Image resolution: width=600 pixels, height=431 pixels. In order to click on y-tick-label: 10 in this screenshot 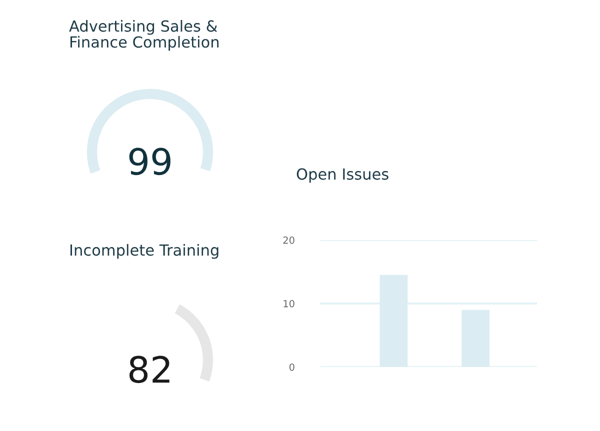, I will do `click(289, 304)`.